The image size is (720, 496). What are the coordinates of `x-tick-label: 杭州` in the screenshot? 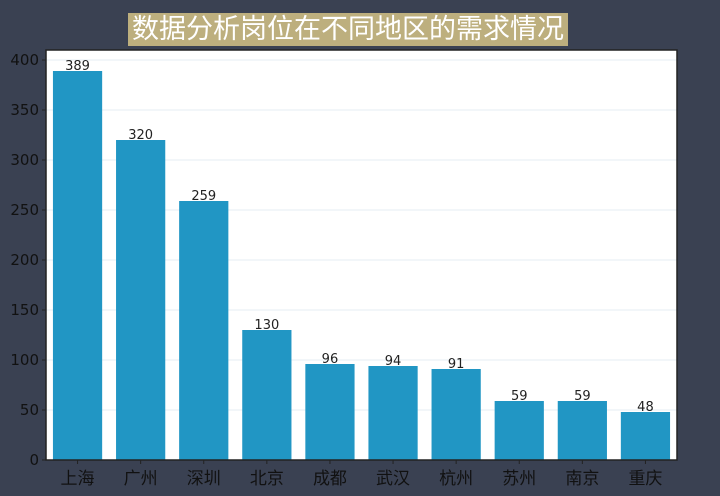 It's located at (456, 479).